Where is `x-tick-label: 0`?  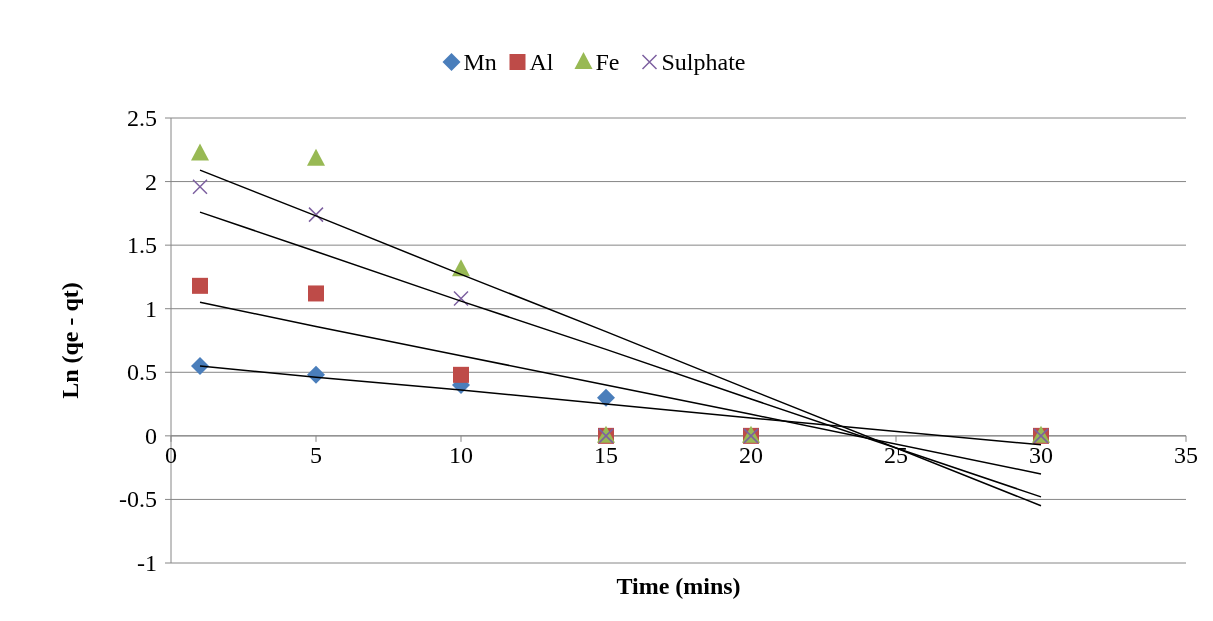
x-tick-label: 0 is located at coordinates (171, 454).